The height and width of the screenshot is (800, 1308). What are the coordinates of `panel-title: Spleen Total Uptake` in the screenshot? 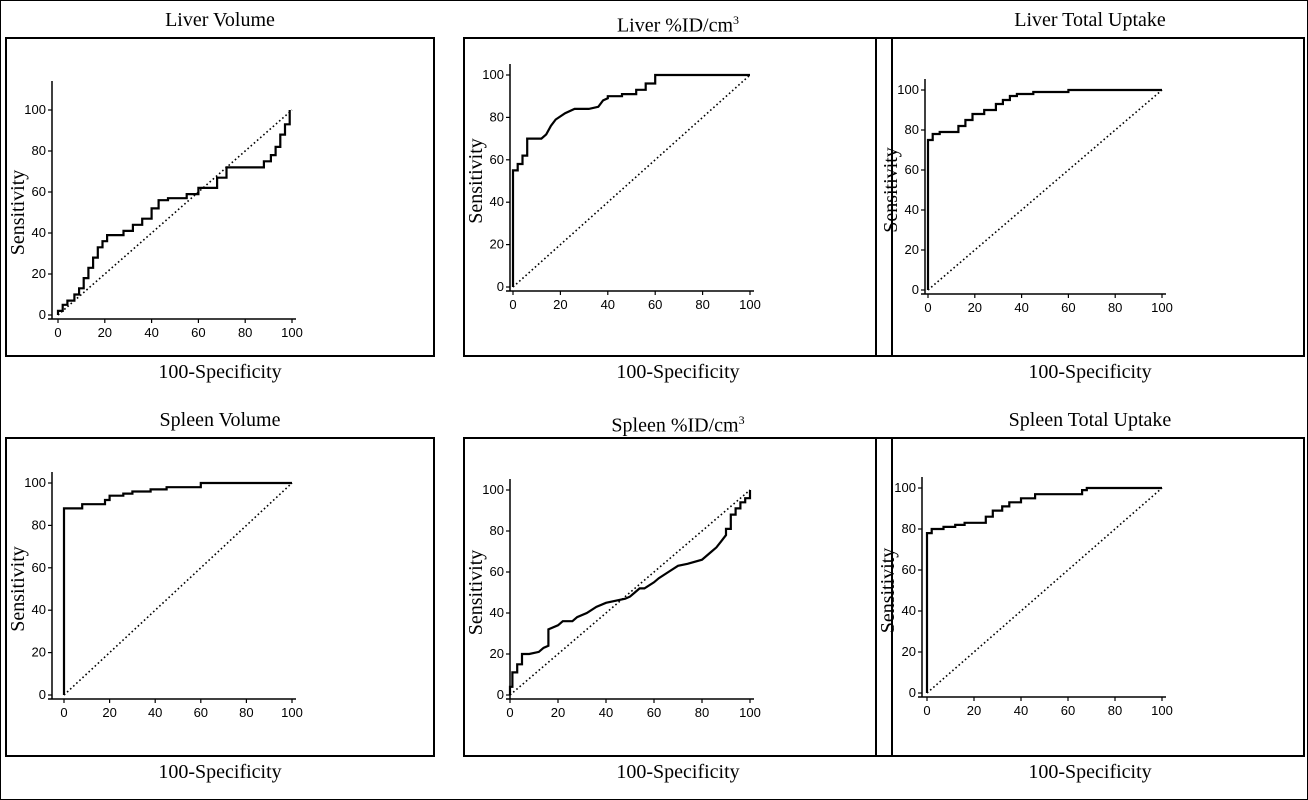 It's located at (1090, 420).